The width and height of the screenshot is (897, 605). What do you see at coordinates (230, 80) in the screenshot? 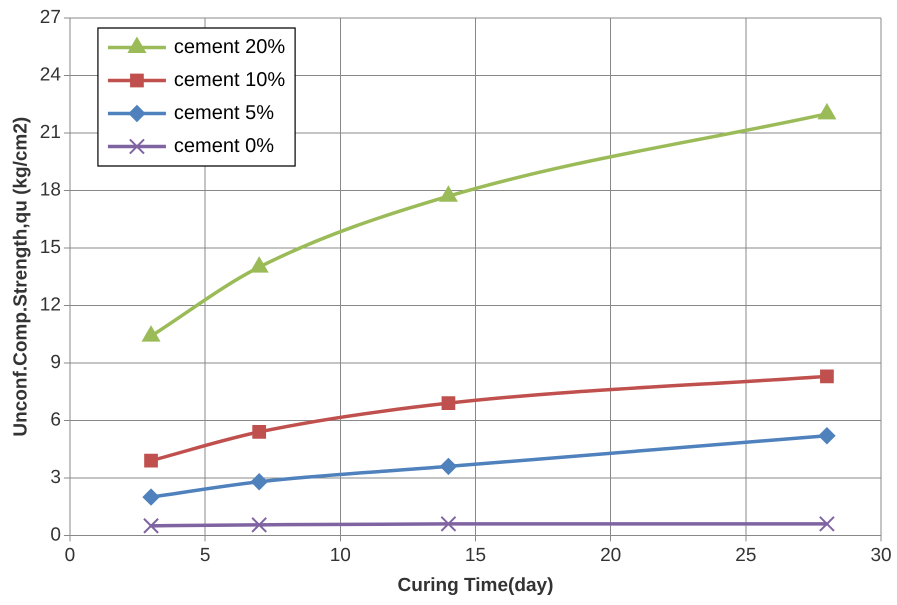
I see `legend-label: cement 10%` at bounding box center [230, 80].